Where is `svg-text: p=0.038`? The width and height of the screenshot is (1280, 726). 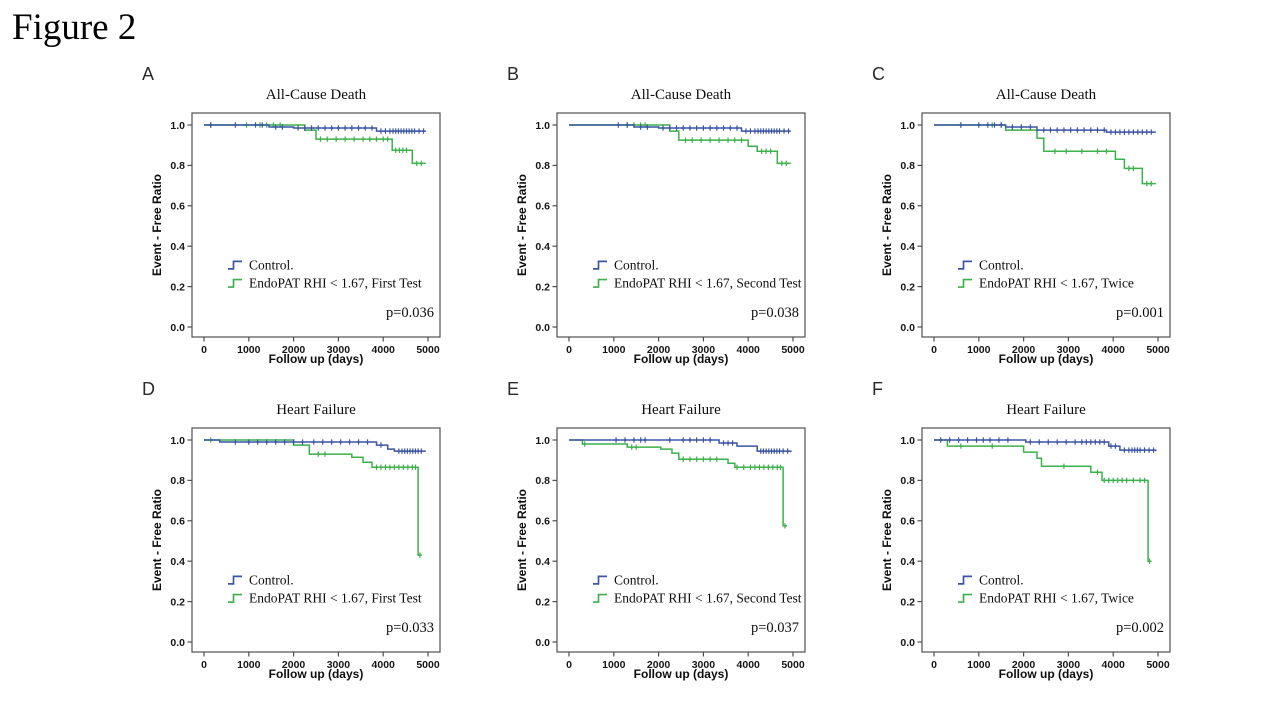
svg-text: p=0.038 is located at coordinates (775, 313).